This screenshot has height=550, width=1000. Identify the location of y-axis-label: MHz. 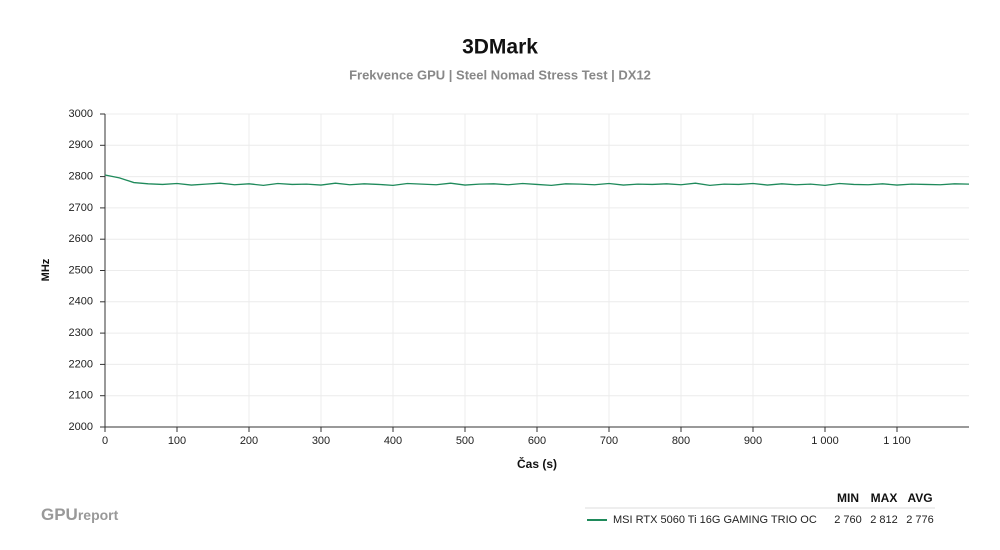
(46, 269).